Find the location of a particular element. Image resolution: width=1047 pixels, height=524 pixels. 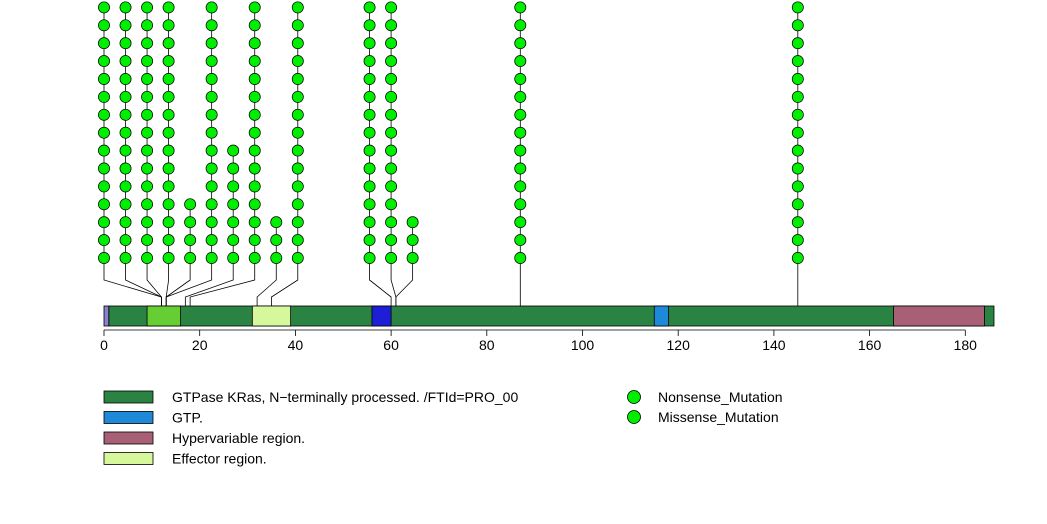

x-tick-label-9: 180 is located at coordinates (966, 345).